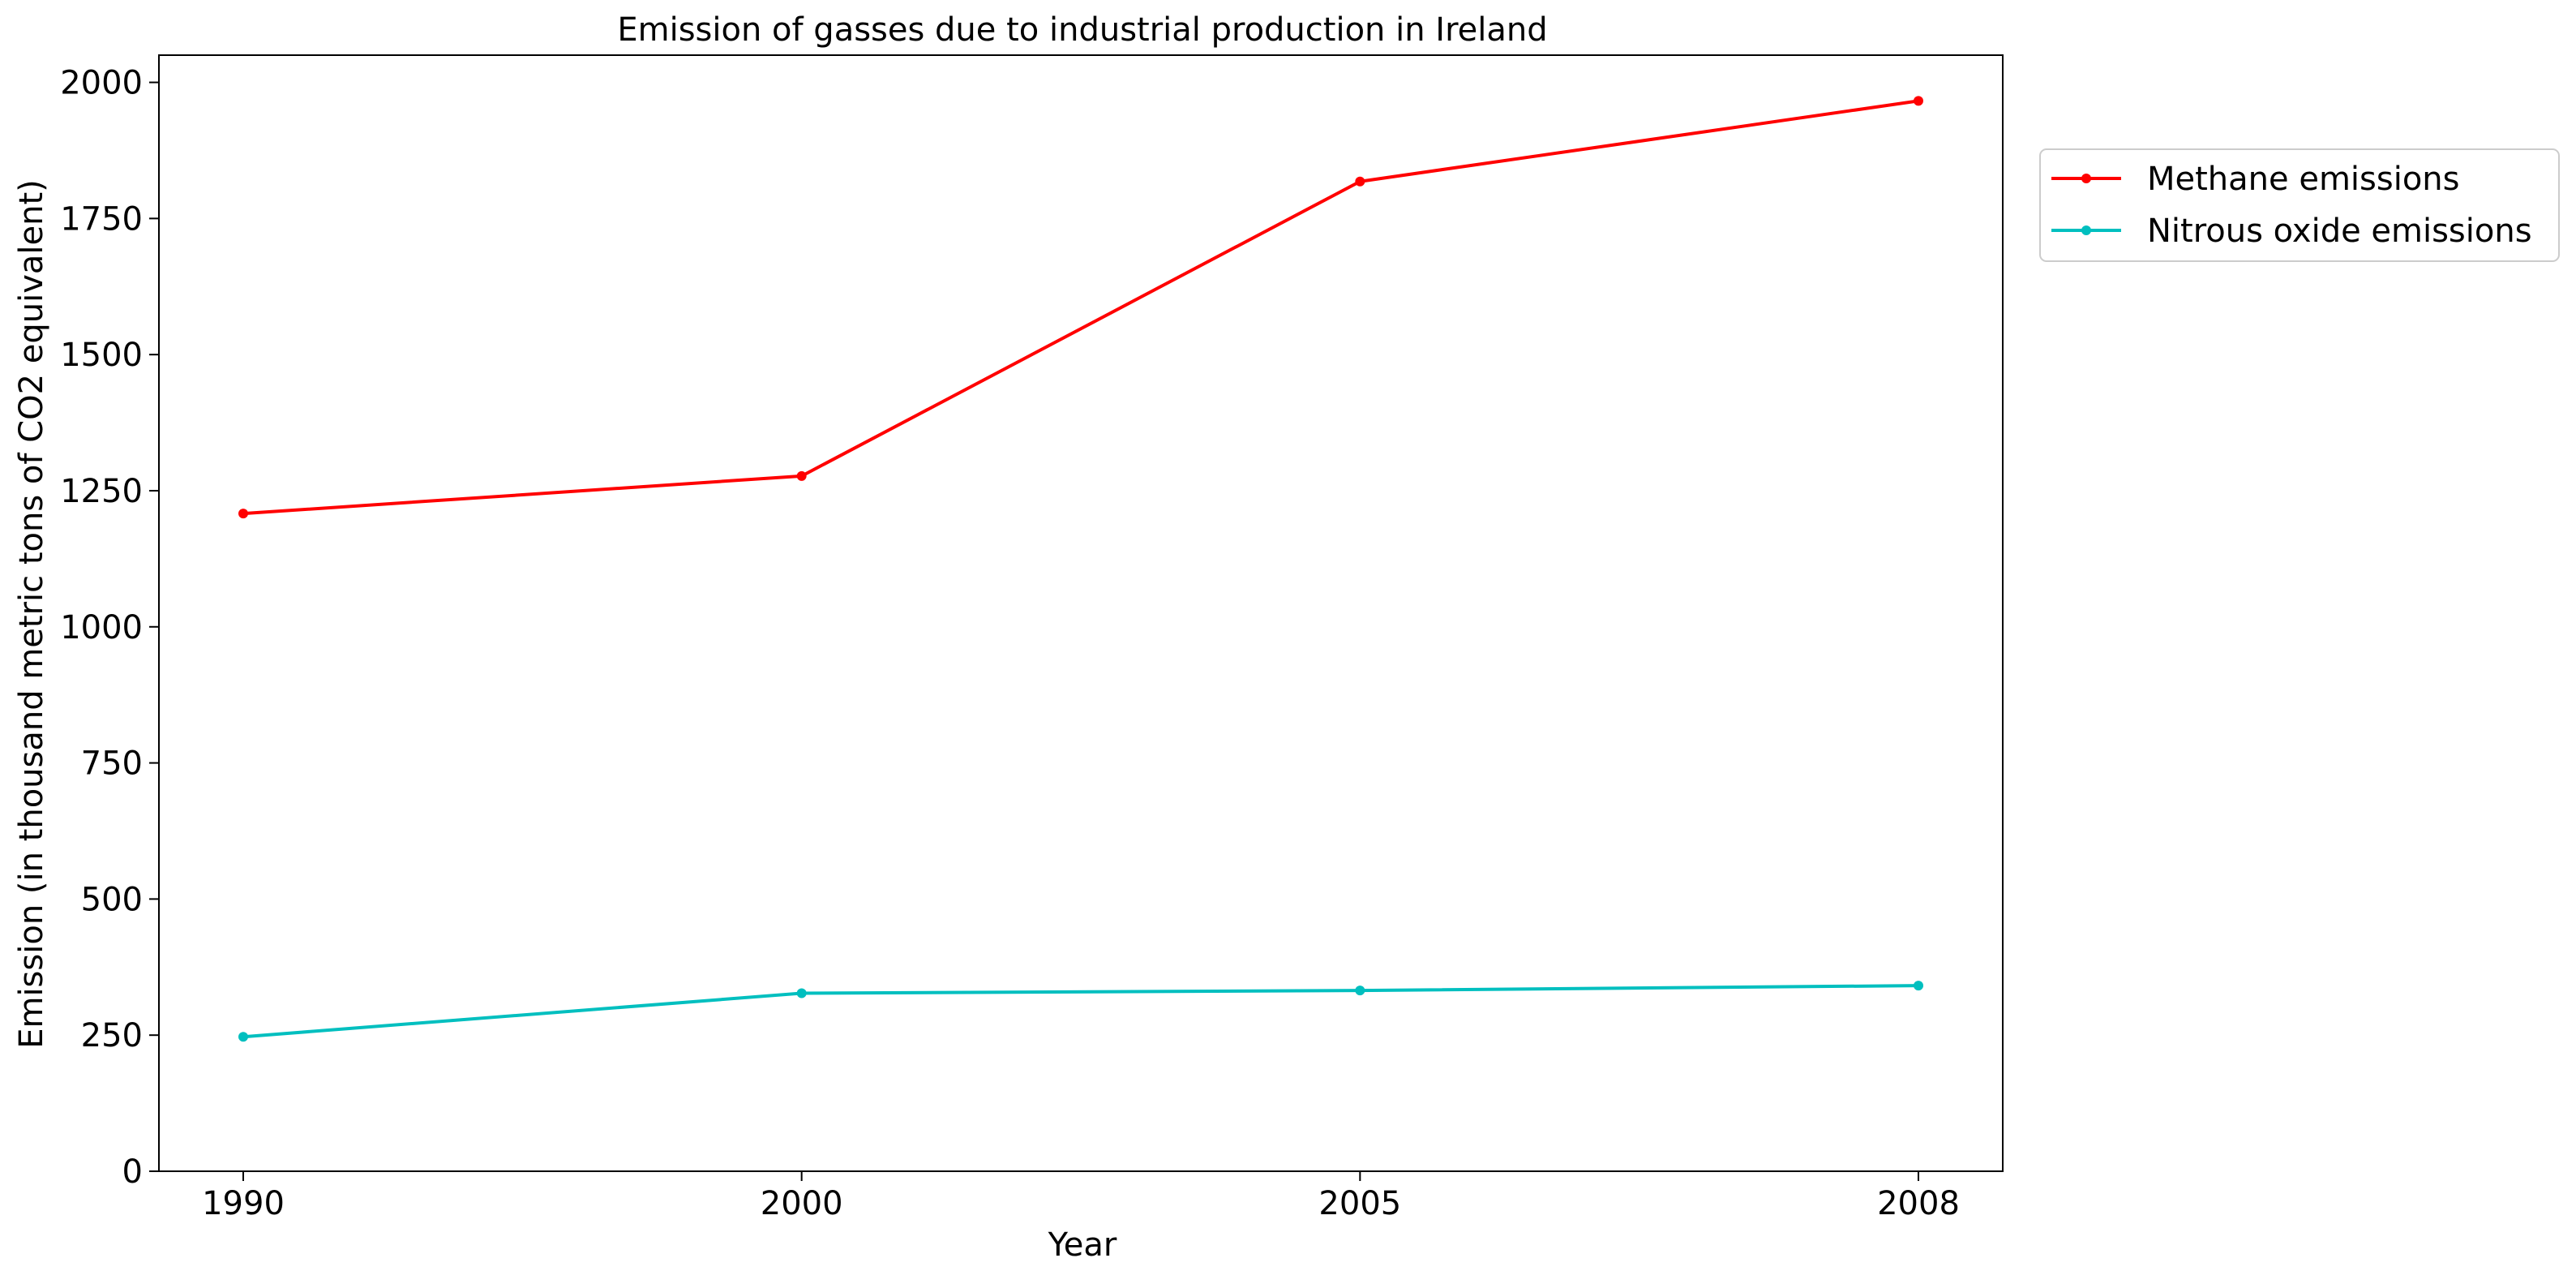  I want to click on x-tick-label: 2005, so click(1359, 1203).